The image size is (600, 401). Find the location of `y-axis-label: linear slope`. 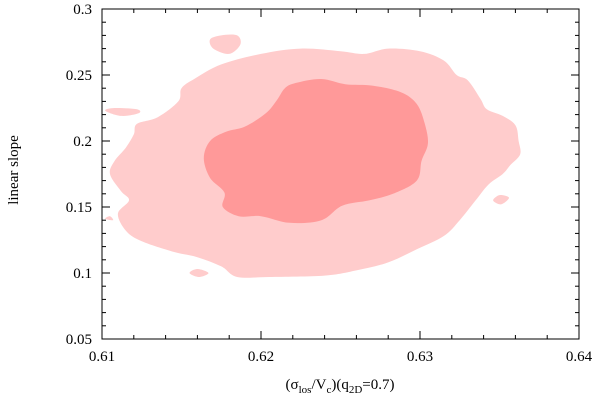

y-axis-label: linear slope is located at coordinates (14, 170).